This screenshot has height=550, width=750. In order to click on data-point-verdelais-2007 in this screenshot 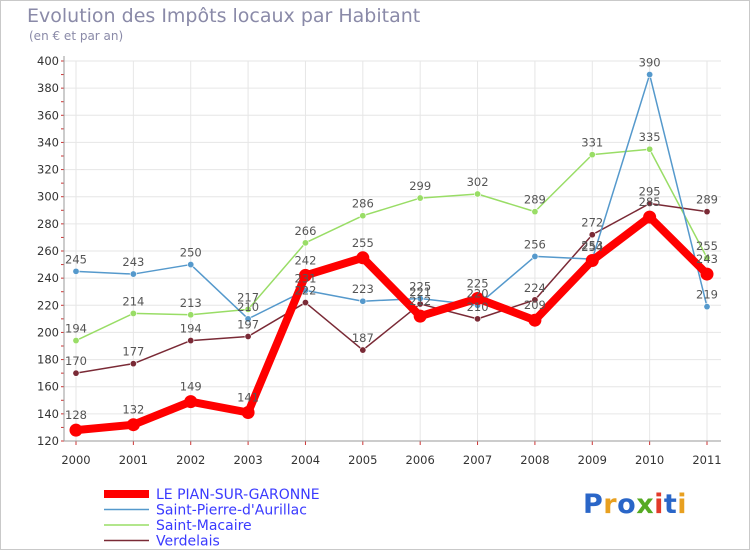, I will do `click(478, 319)`.